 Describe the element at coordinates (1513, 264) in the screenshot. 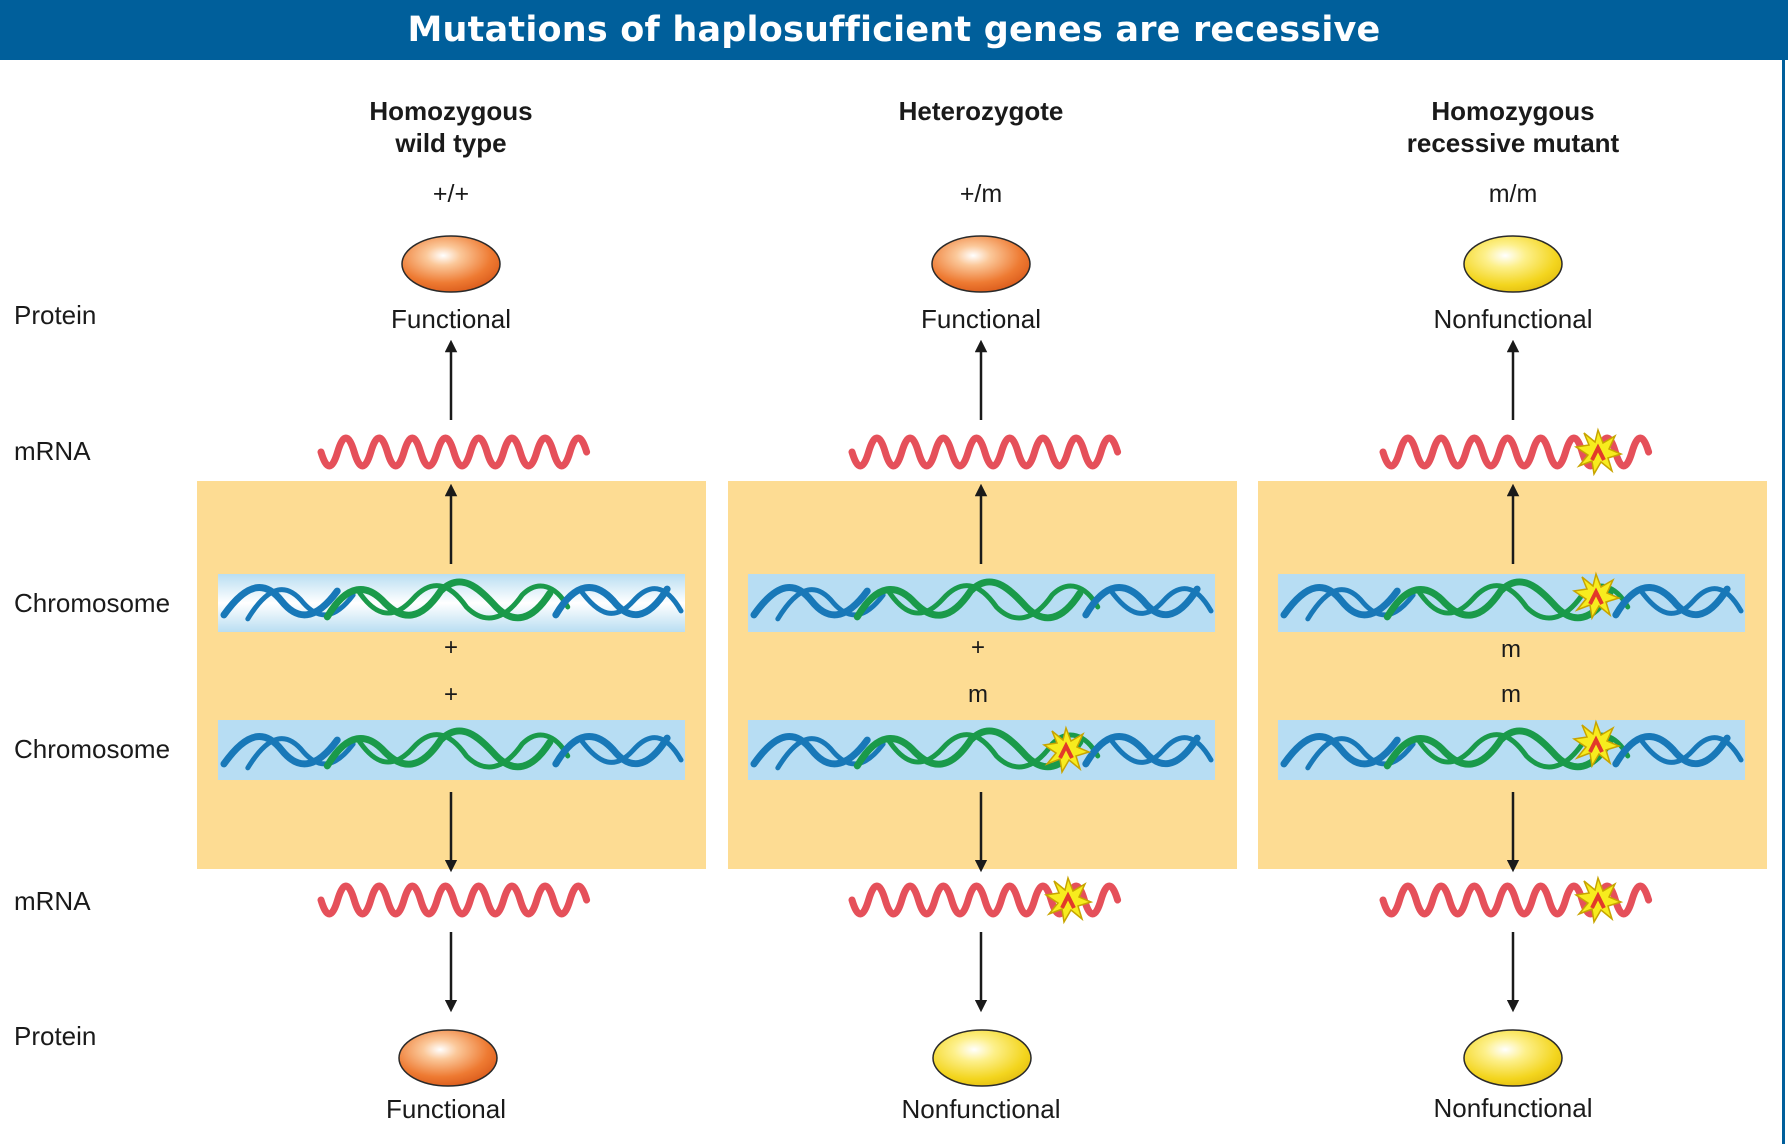

I see `protein-top-nonfunctional` at that location.